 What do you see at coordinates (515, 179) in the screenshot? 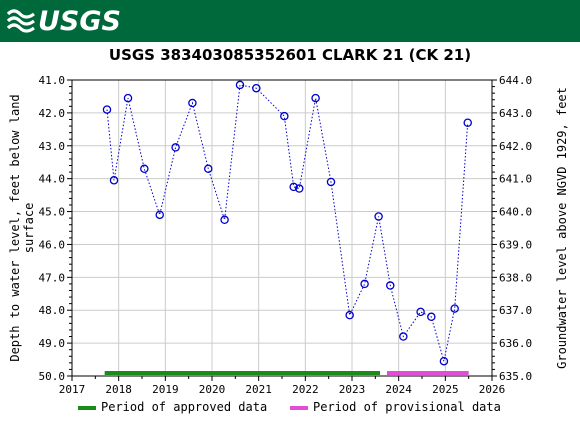
I see `y-right-tick-label: 641.0` at bounding box center [515, 179].